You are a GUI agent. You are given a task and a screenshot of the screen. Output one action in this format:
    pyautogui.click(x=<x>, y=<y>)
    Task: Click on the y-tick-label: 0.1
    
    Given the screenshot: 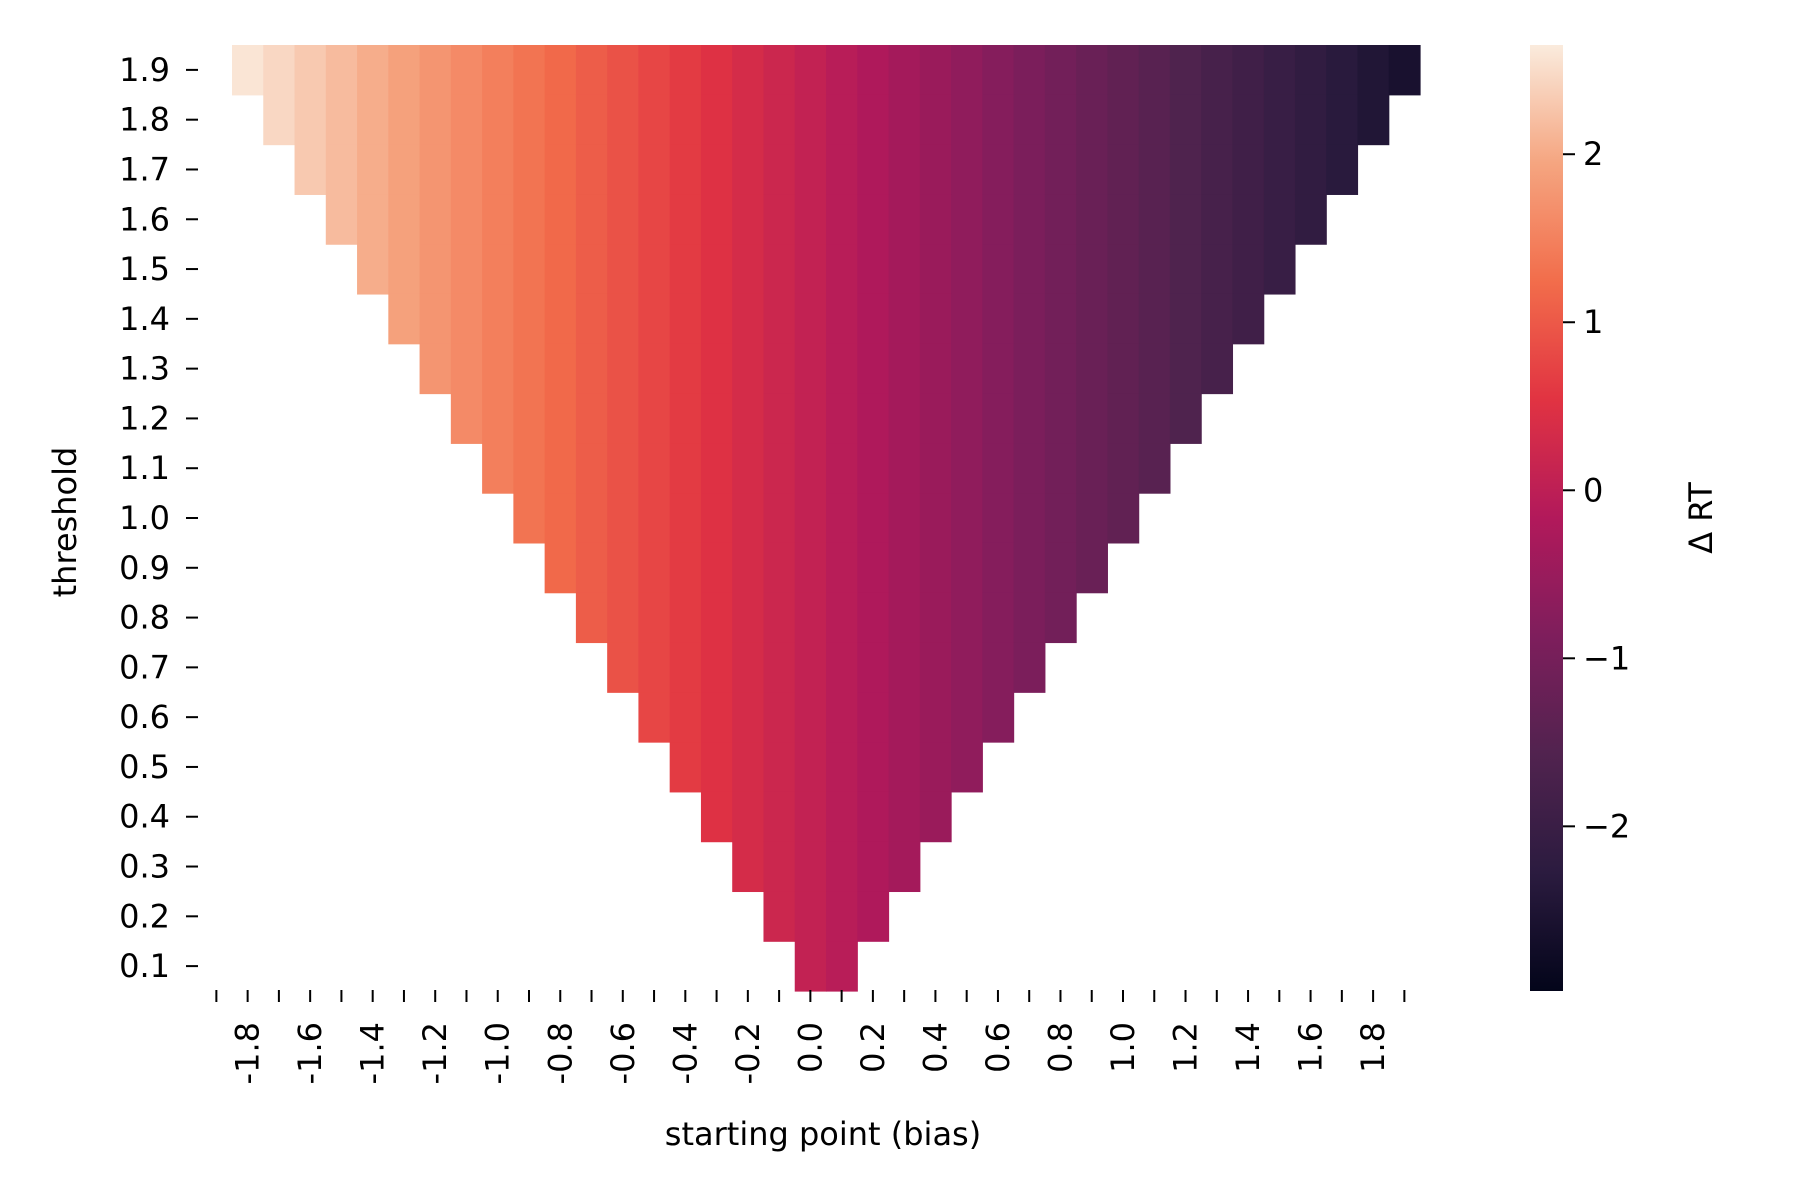 What is the action you would take?
    pyautogui.click(x=144, y=966)
    